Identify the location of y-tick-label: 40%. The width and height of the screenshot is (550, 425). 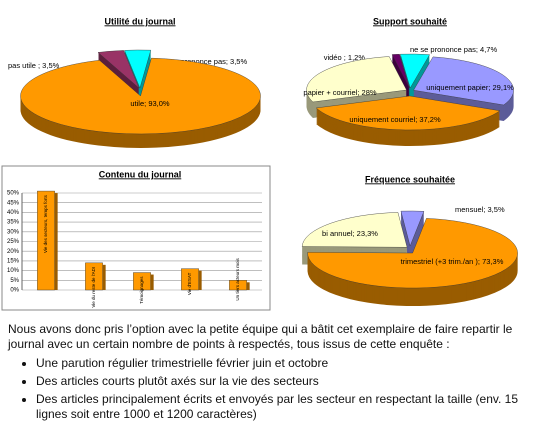
(13, 213).